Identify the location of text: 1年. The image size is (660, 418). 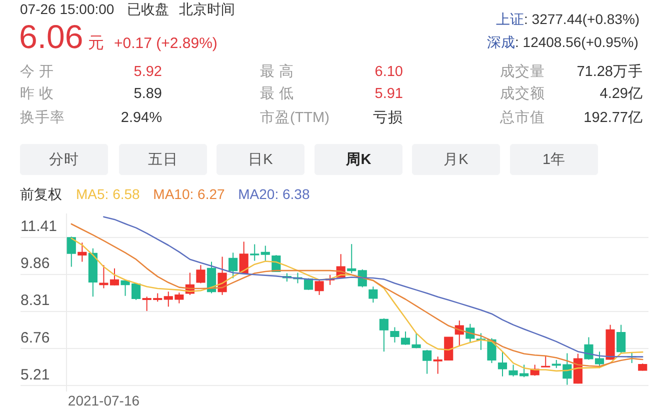
(554, 159).